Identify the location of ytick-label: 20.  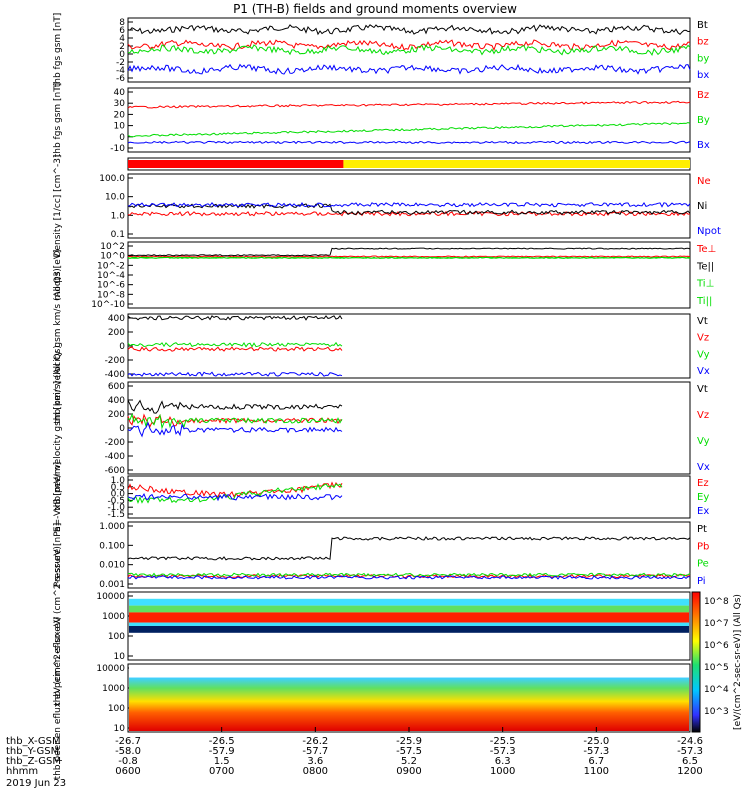
(120, 115).